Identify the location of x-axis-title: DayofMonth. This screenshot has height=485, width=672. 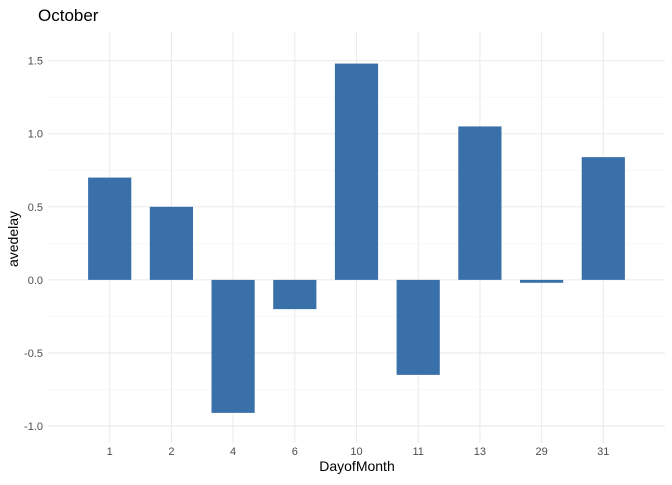
(356, 466).